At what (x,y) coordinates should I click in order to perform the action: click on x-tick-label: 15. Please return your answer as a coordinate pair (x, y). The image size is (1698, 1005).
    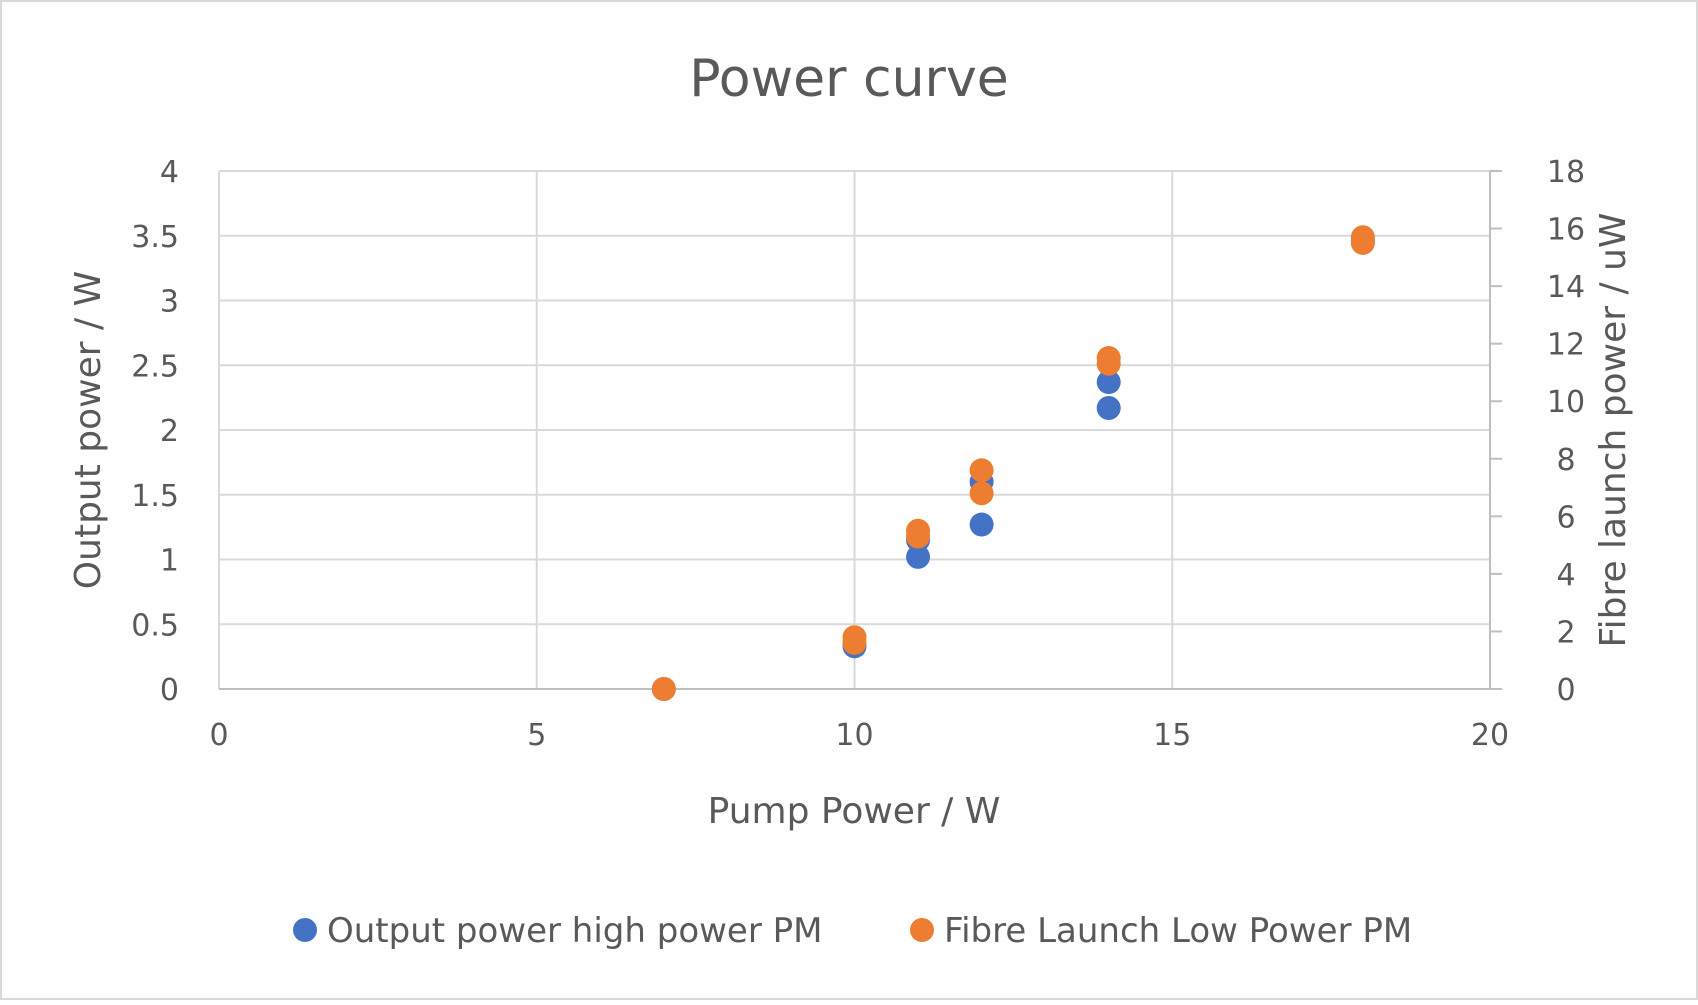
    Looking at the image, I should click on (1172, 735).